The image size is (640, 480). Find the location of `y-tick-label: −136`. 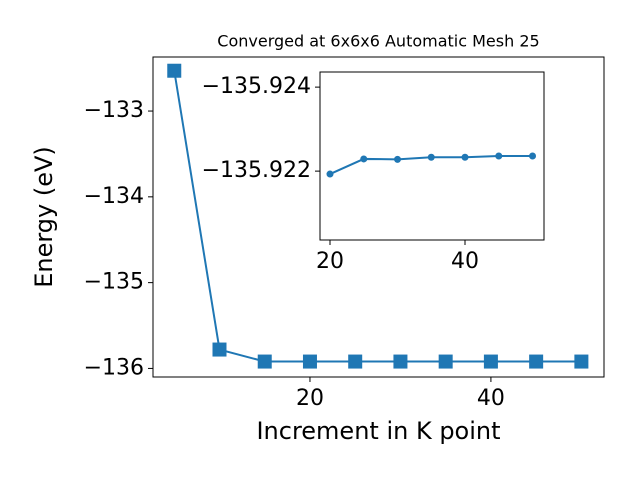

y-tick-label: −136 is located at coordinates (114, 367).